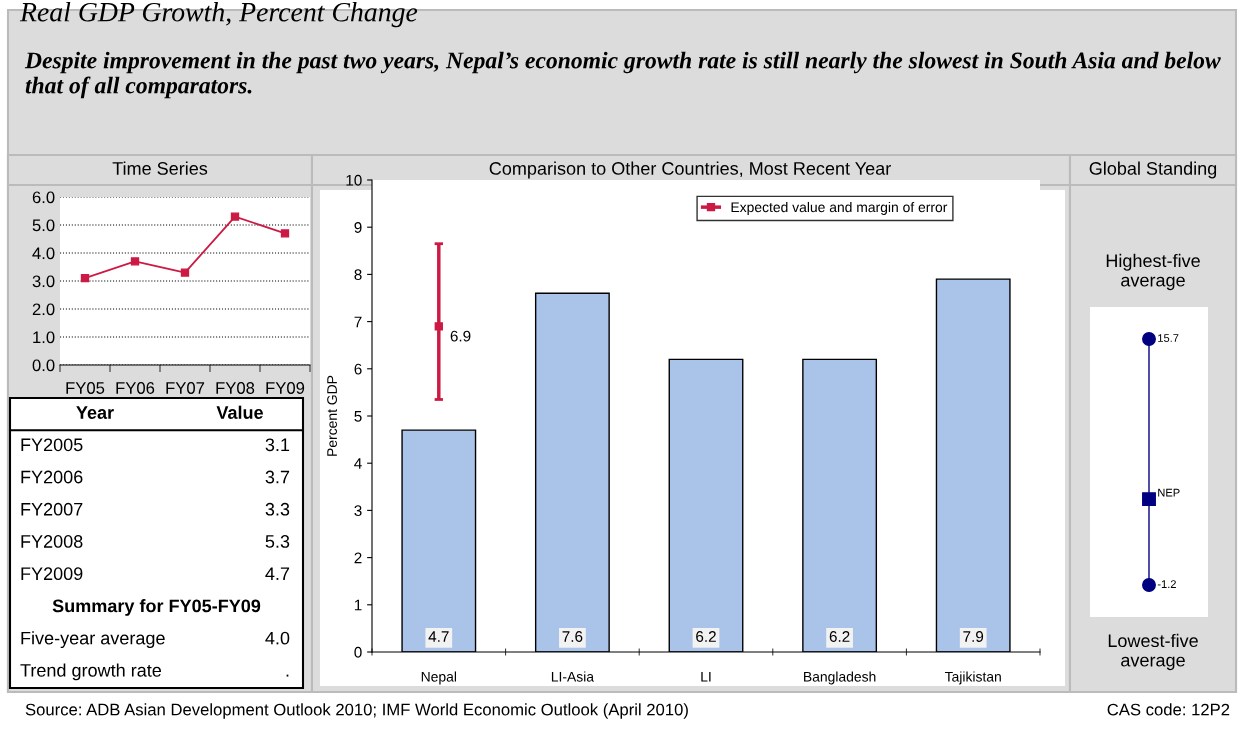 The height and width of the screenshot is (731, 1238). What do you see at coordinates (706, 676) in the screenshot?
I see `x-tick-label: LI` at bounding box center [706, 676].